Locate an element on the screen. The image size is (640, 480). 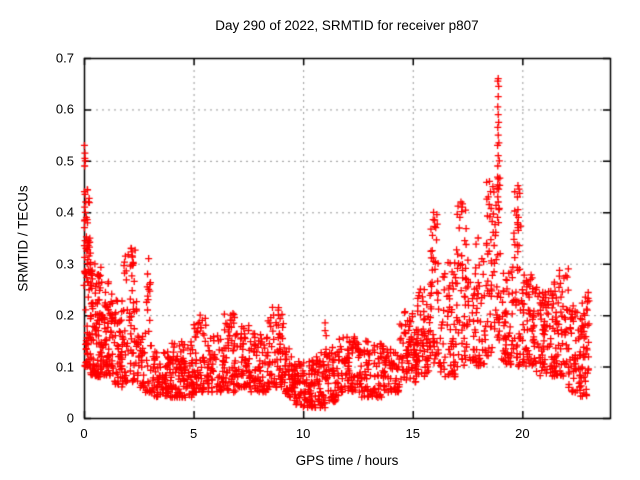
x-tick-label: 5 is located at coordinates (193, 433).